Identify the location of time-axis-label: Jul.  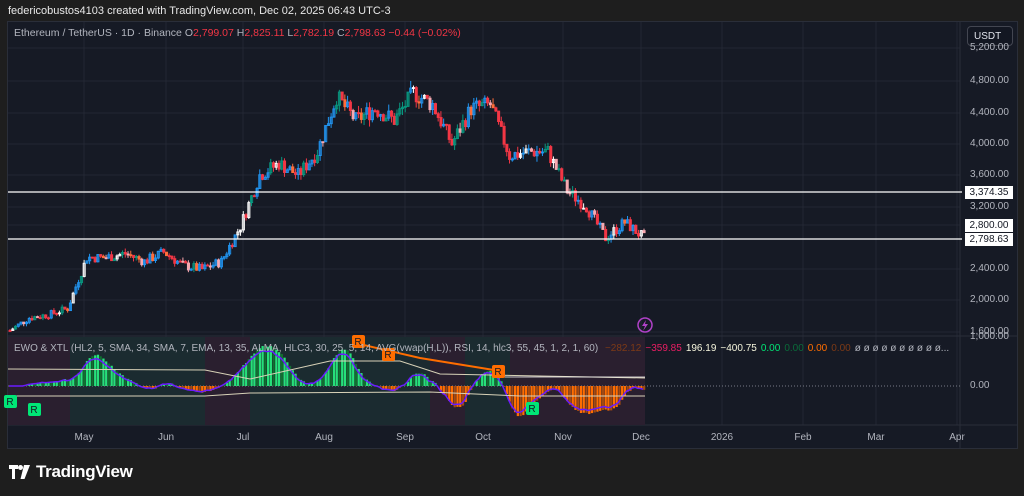
(243, 437).